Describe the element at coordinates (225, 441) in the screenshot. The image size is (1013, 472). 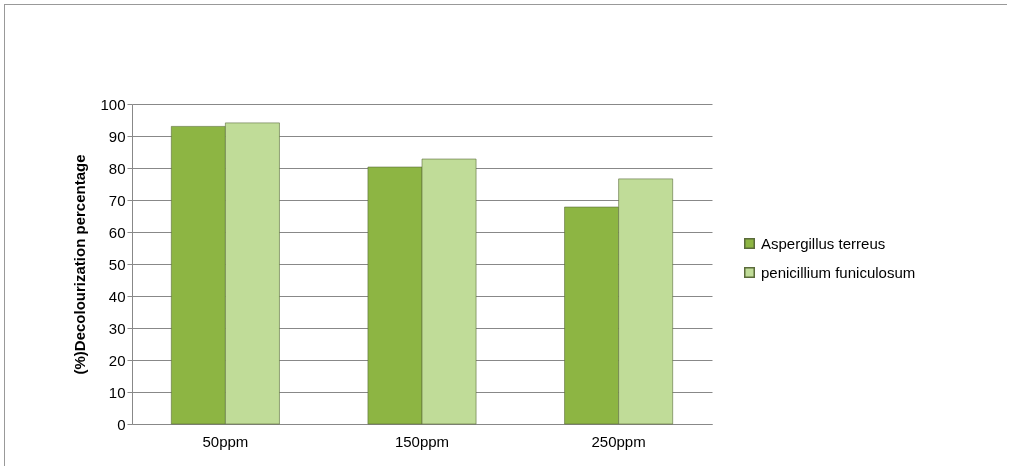
I see `x-tick-label: 50ppm` at that location.